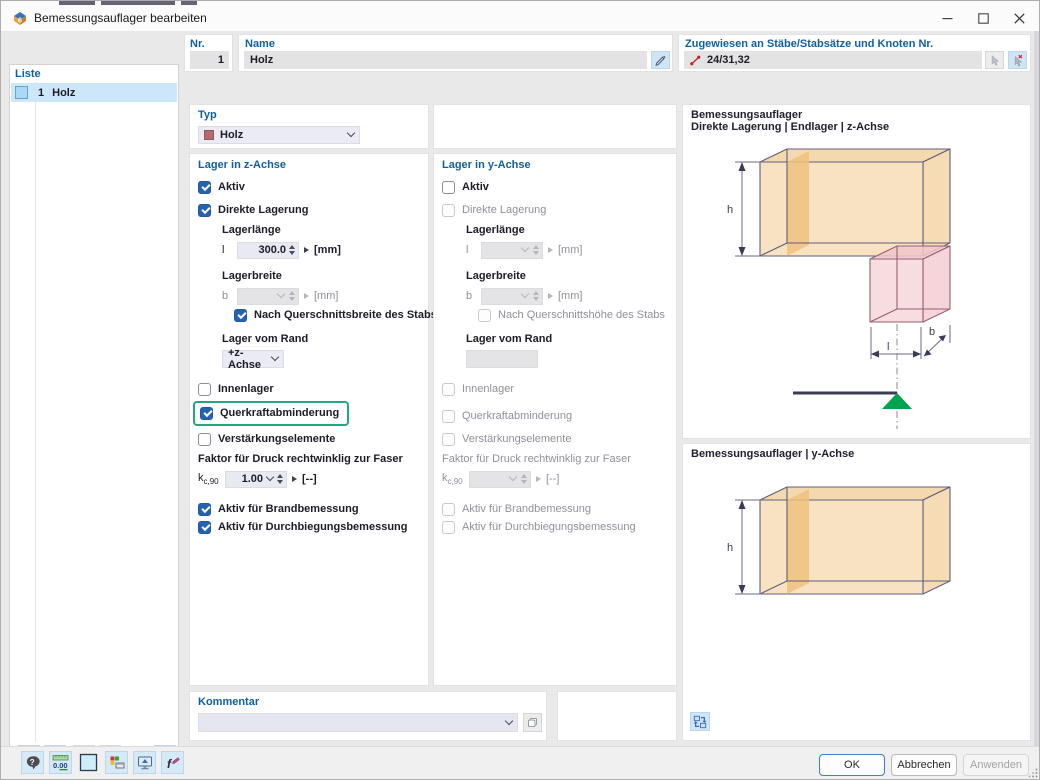 The width and height of the screenshot is (1040, 780). Describe the element at coordinates (280, 413) in the screenshot. I see `z-querkraft-label: Querkraftabminderung` at that location.